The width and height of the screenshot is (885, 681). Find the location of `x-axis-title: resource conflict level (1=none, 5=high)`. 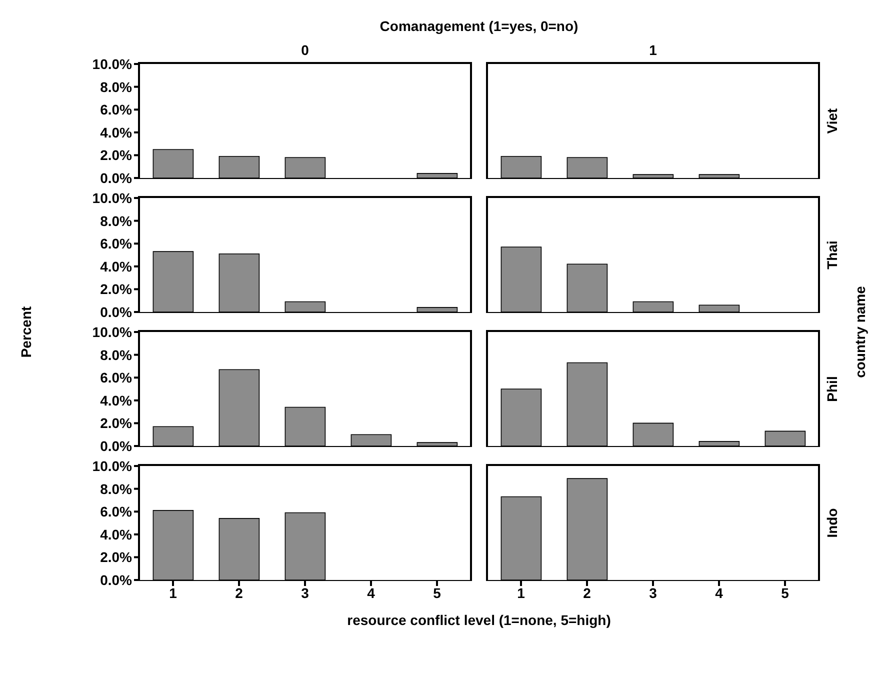

x-axis-title: resource conflict level (1=none, 5=high) is located at coordinates (479, 620).